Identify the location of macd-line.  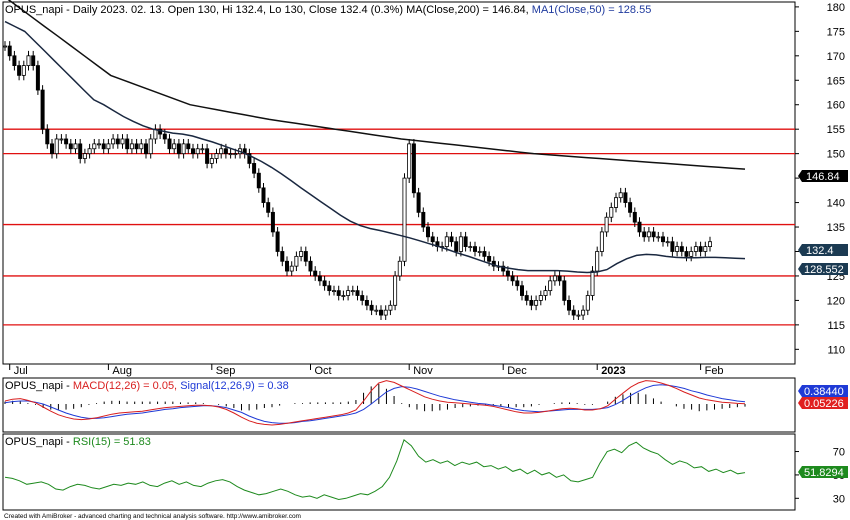
(375, 403).